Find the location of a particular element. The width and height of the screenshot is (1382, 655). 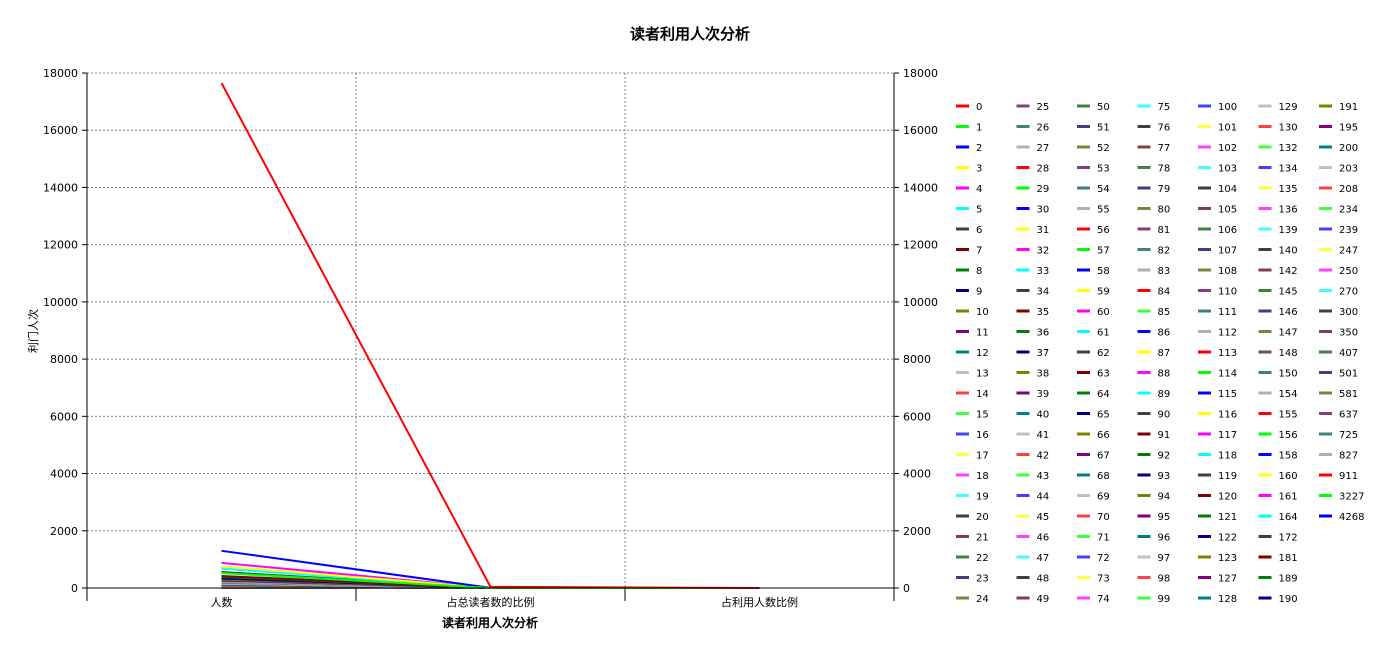

legend-label: 70 is located at coordinates (1103, 517).